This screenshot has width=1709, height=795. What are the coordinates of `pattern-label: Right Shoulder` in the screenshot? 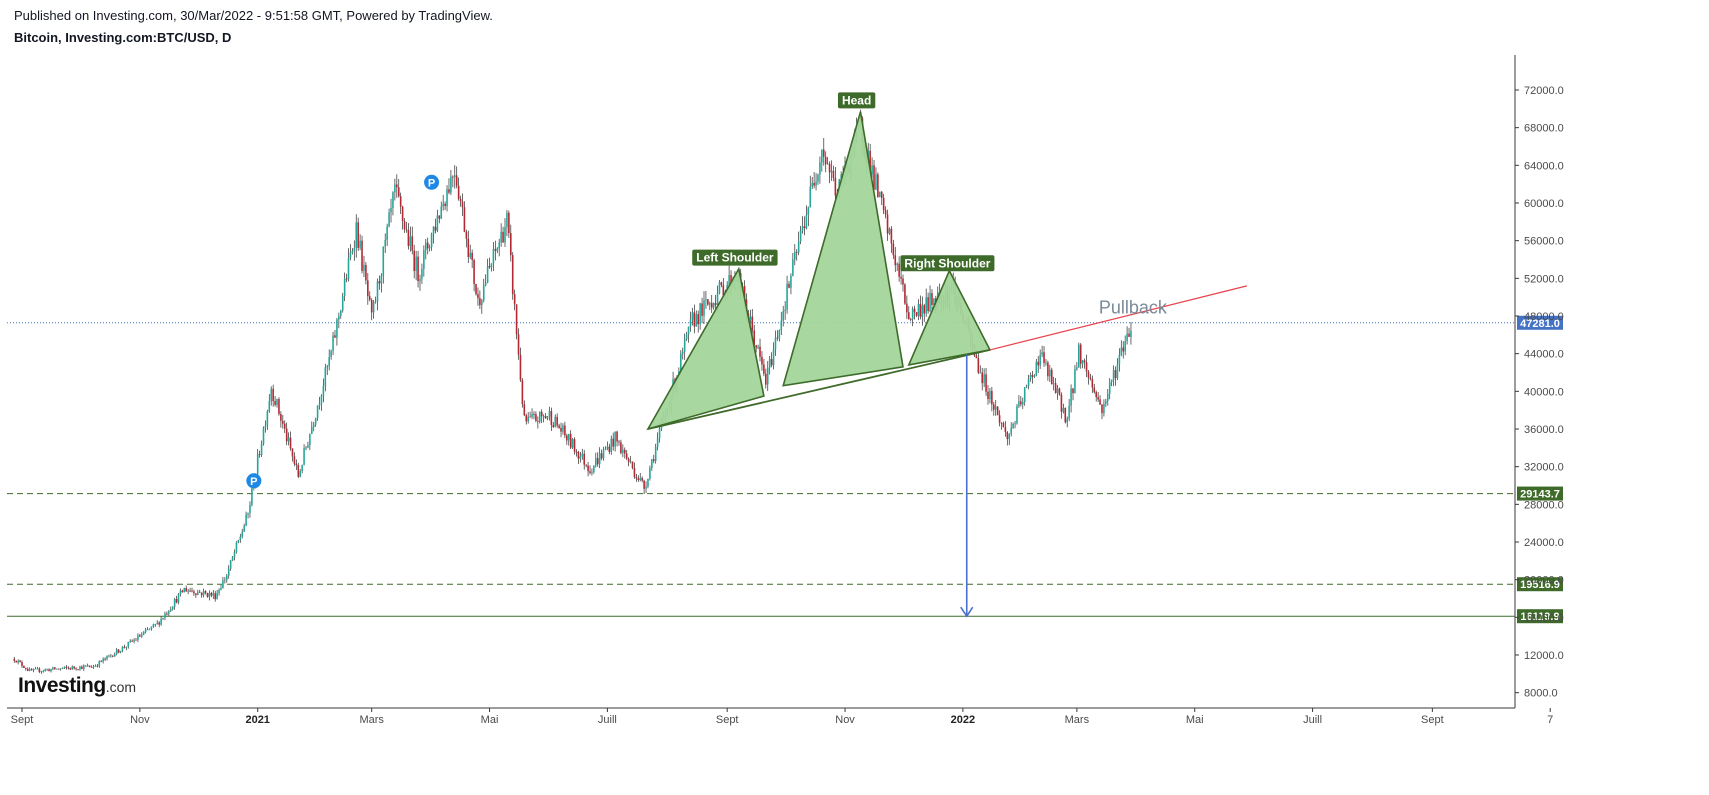 It's located at (947, 263).